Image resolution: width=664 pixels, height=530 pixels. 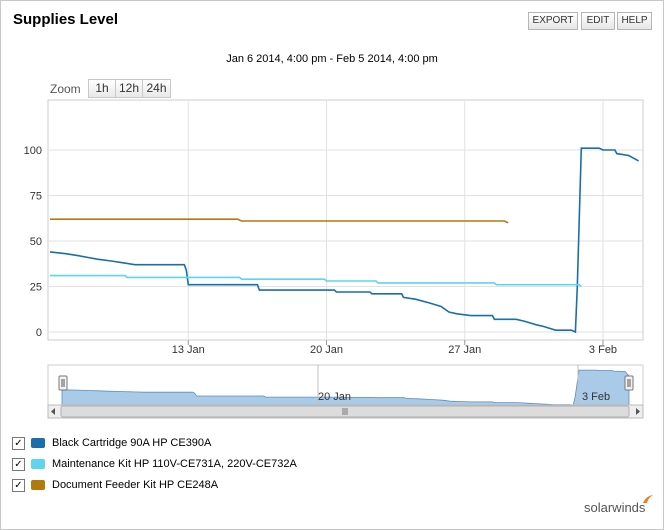 What do you see at coordinates (394, 348) in the screenshot?
I see `x-axis: 13 Jan 20 Jan 27 Jan 3 Feb` at bounding box center [394, 348].